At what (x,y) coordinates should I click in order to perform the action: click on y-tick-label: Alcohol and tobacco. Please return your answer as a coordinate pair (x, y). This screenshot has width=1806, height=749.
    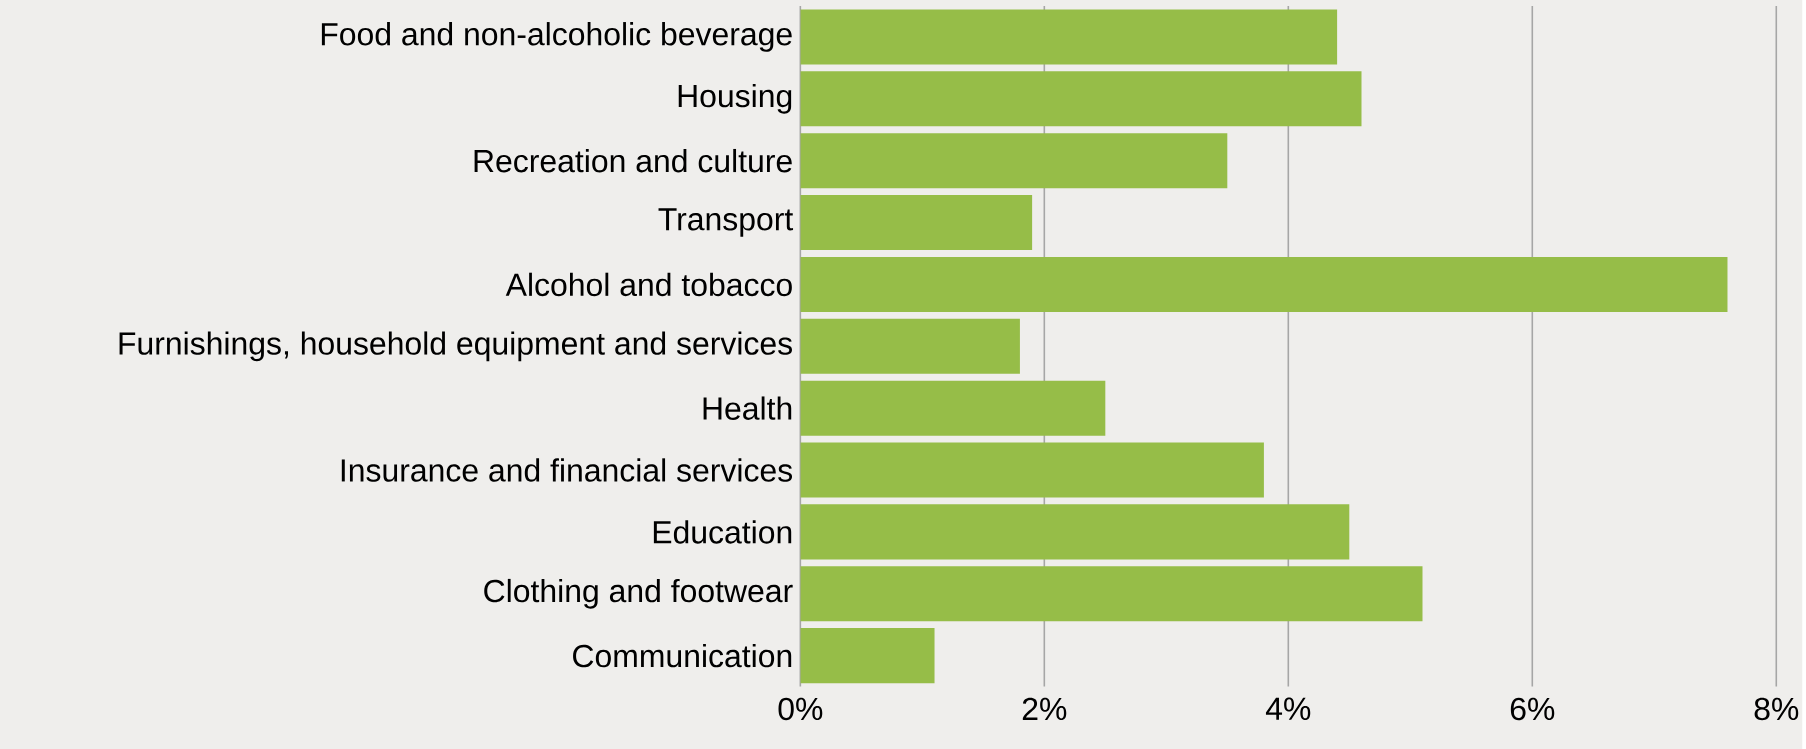
    Looking at the image, I should click on (648, 284).